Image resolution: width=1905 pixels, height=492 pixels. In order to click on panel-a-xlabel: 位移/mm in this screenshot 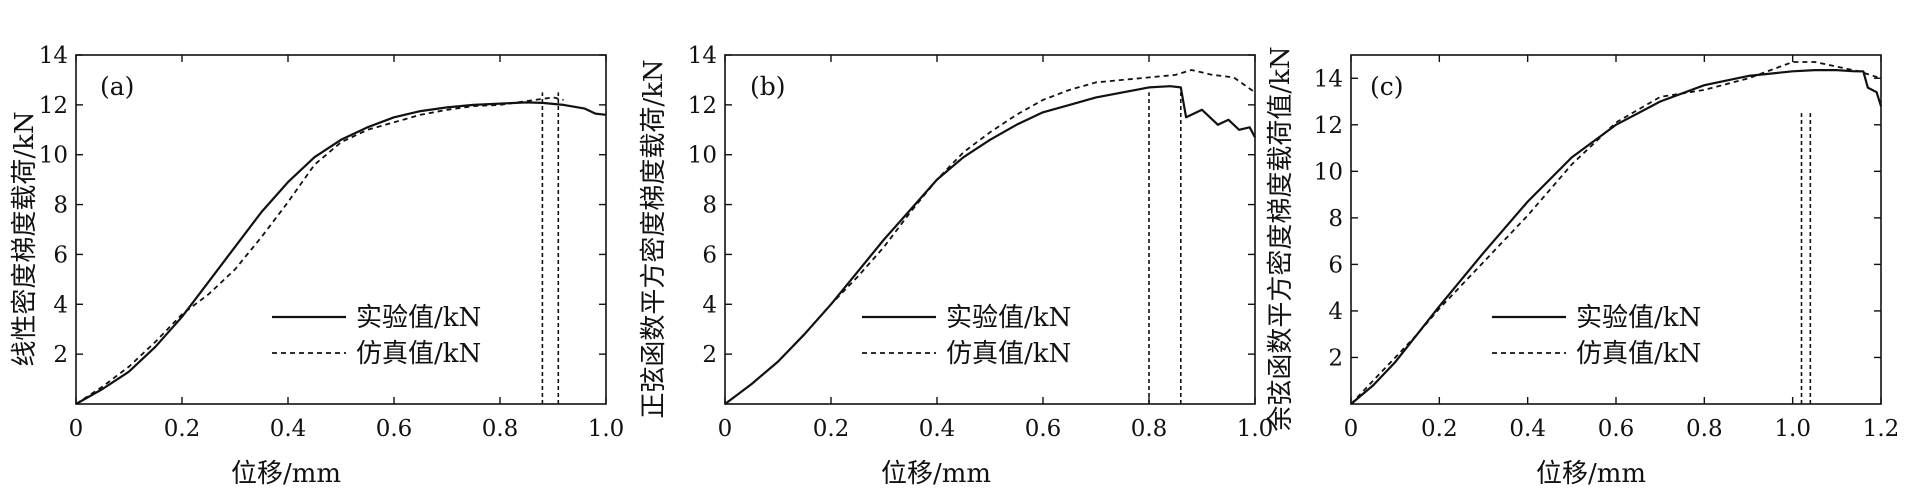, I will do `click(286, 474)`.